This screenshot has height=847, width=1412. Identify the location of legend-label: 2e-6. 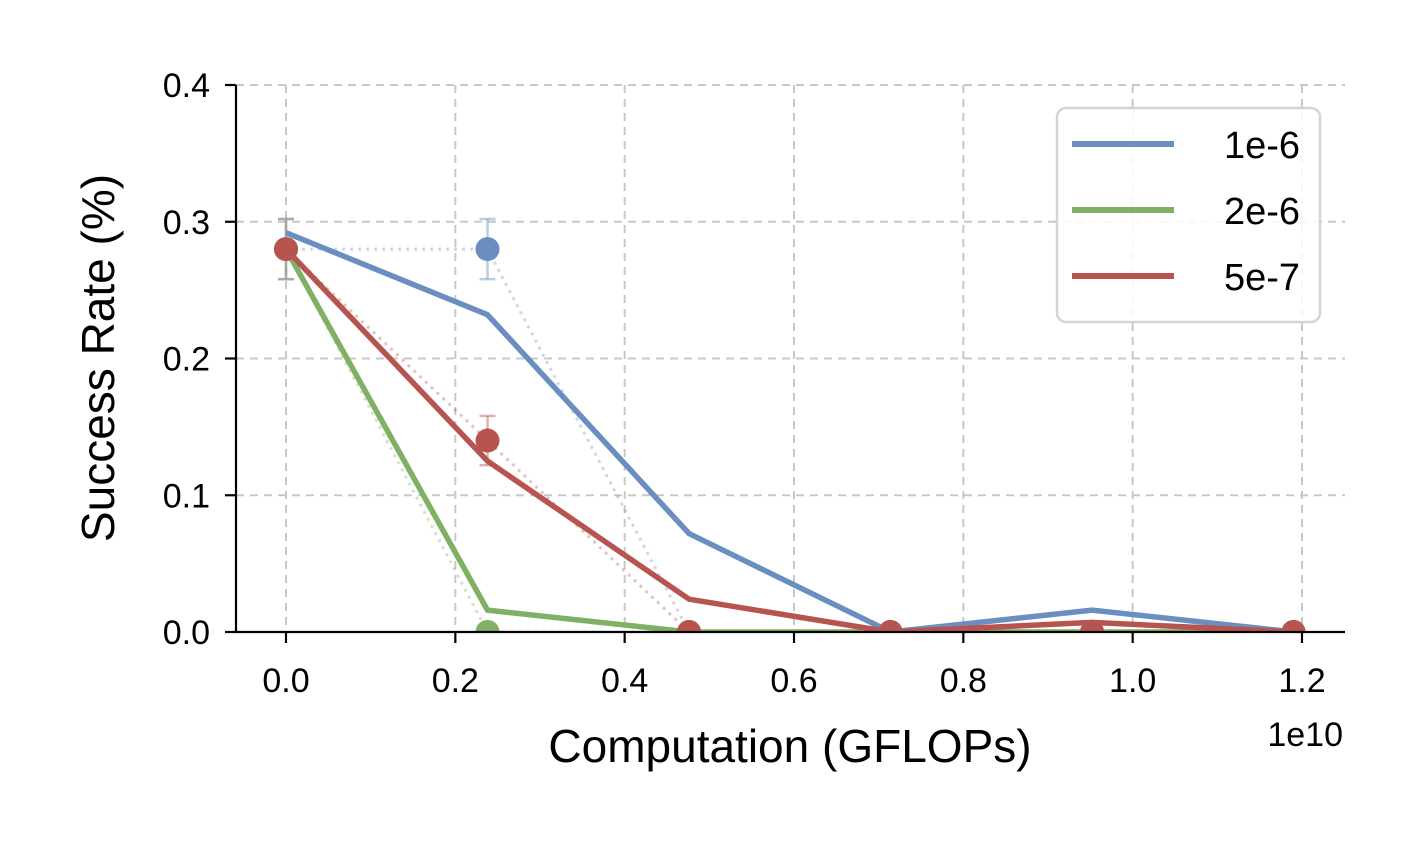
(1262, 212).